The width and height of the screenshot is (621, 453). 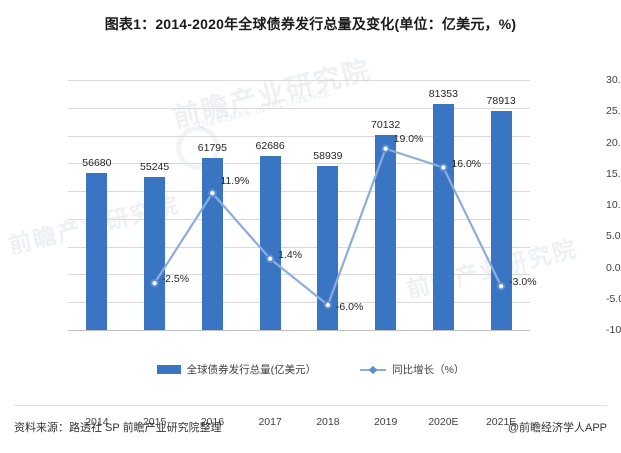 What do you see at coordinates (501, 100) in the screenshot?
I see `bar-value-label: 78913` at bounding box center [501, 100].